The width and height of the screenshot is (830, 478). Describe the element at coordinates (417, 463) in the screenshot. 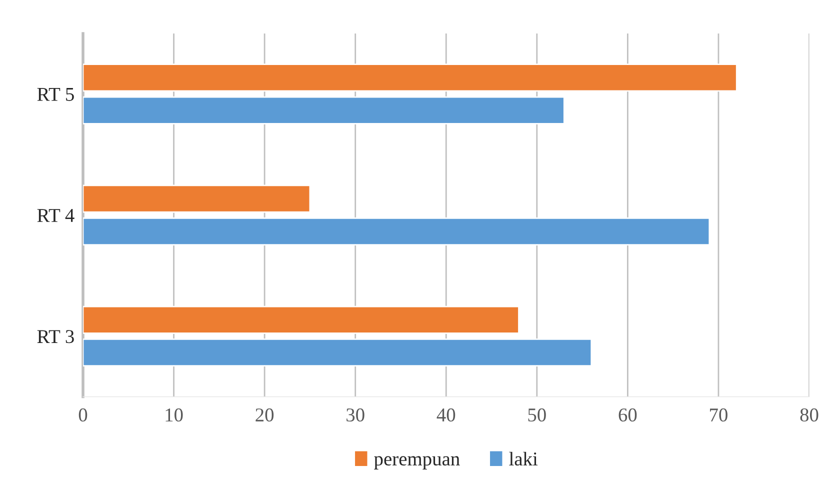

I see `legend-label: perempuan` at that location.